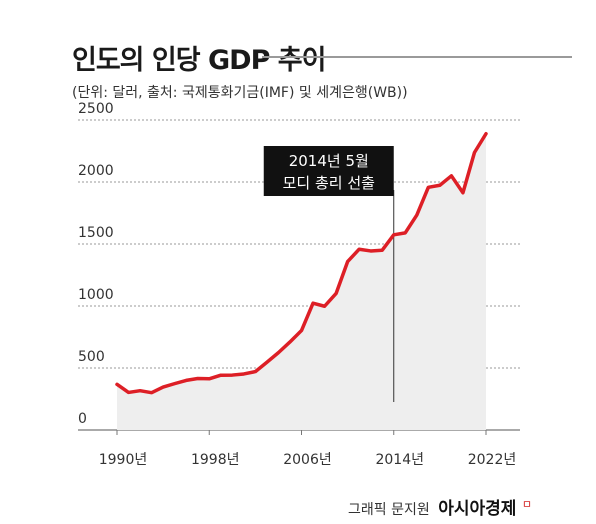 This screenshot has width=596, height=524. What do you see at coordinates (96, 264) in the screenshot?
I see `y-tick-labels: 0 500 1000 1500 2000 2500` at bounding box center [96, 264].